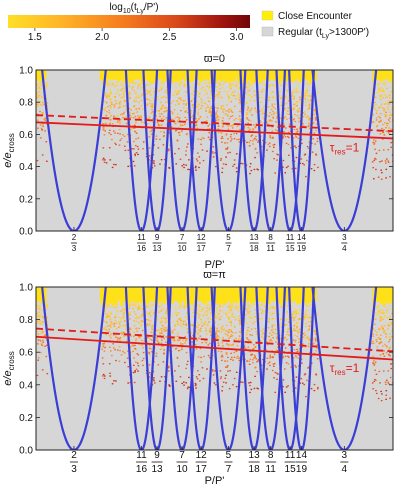  What do you see at coordinates (214, 275) in the screenshot?
I see `panel-title: ϖ=π` at bounding box center [214, 275].